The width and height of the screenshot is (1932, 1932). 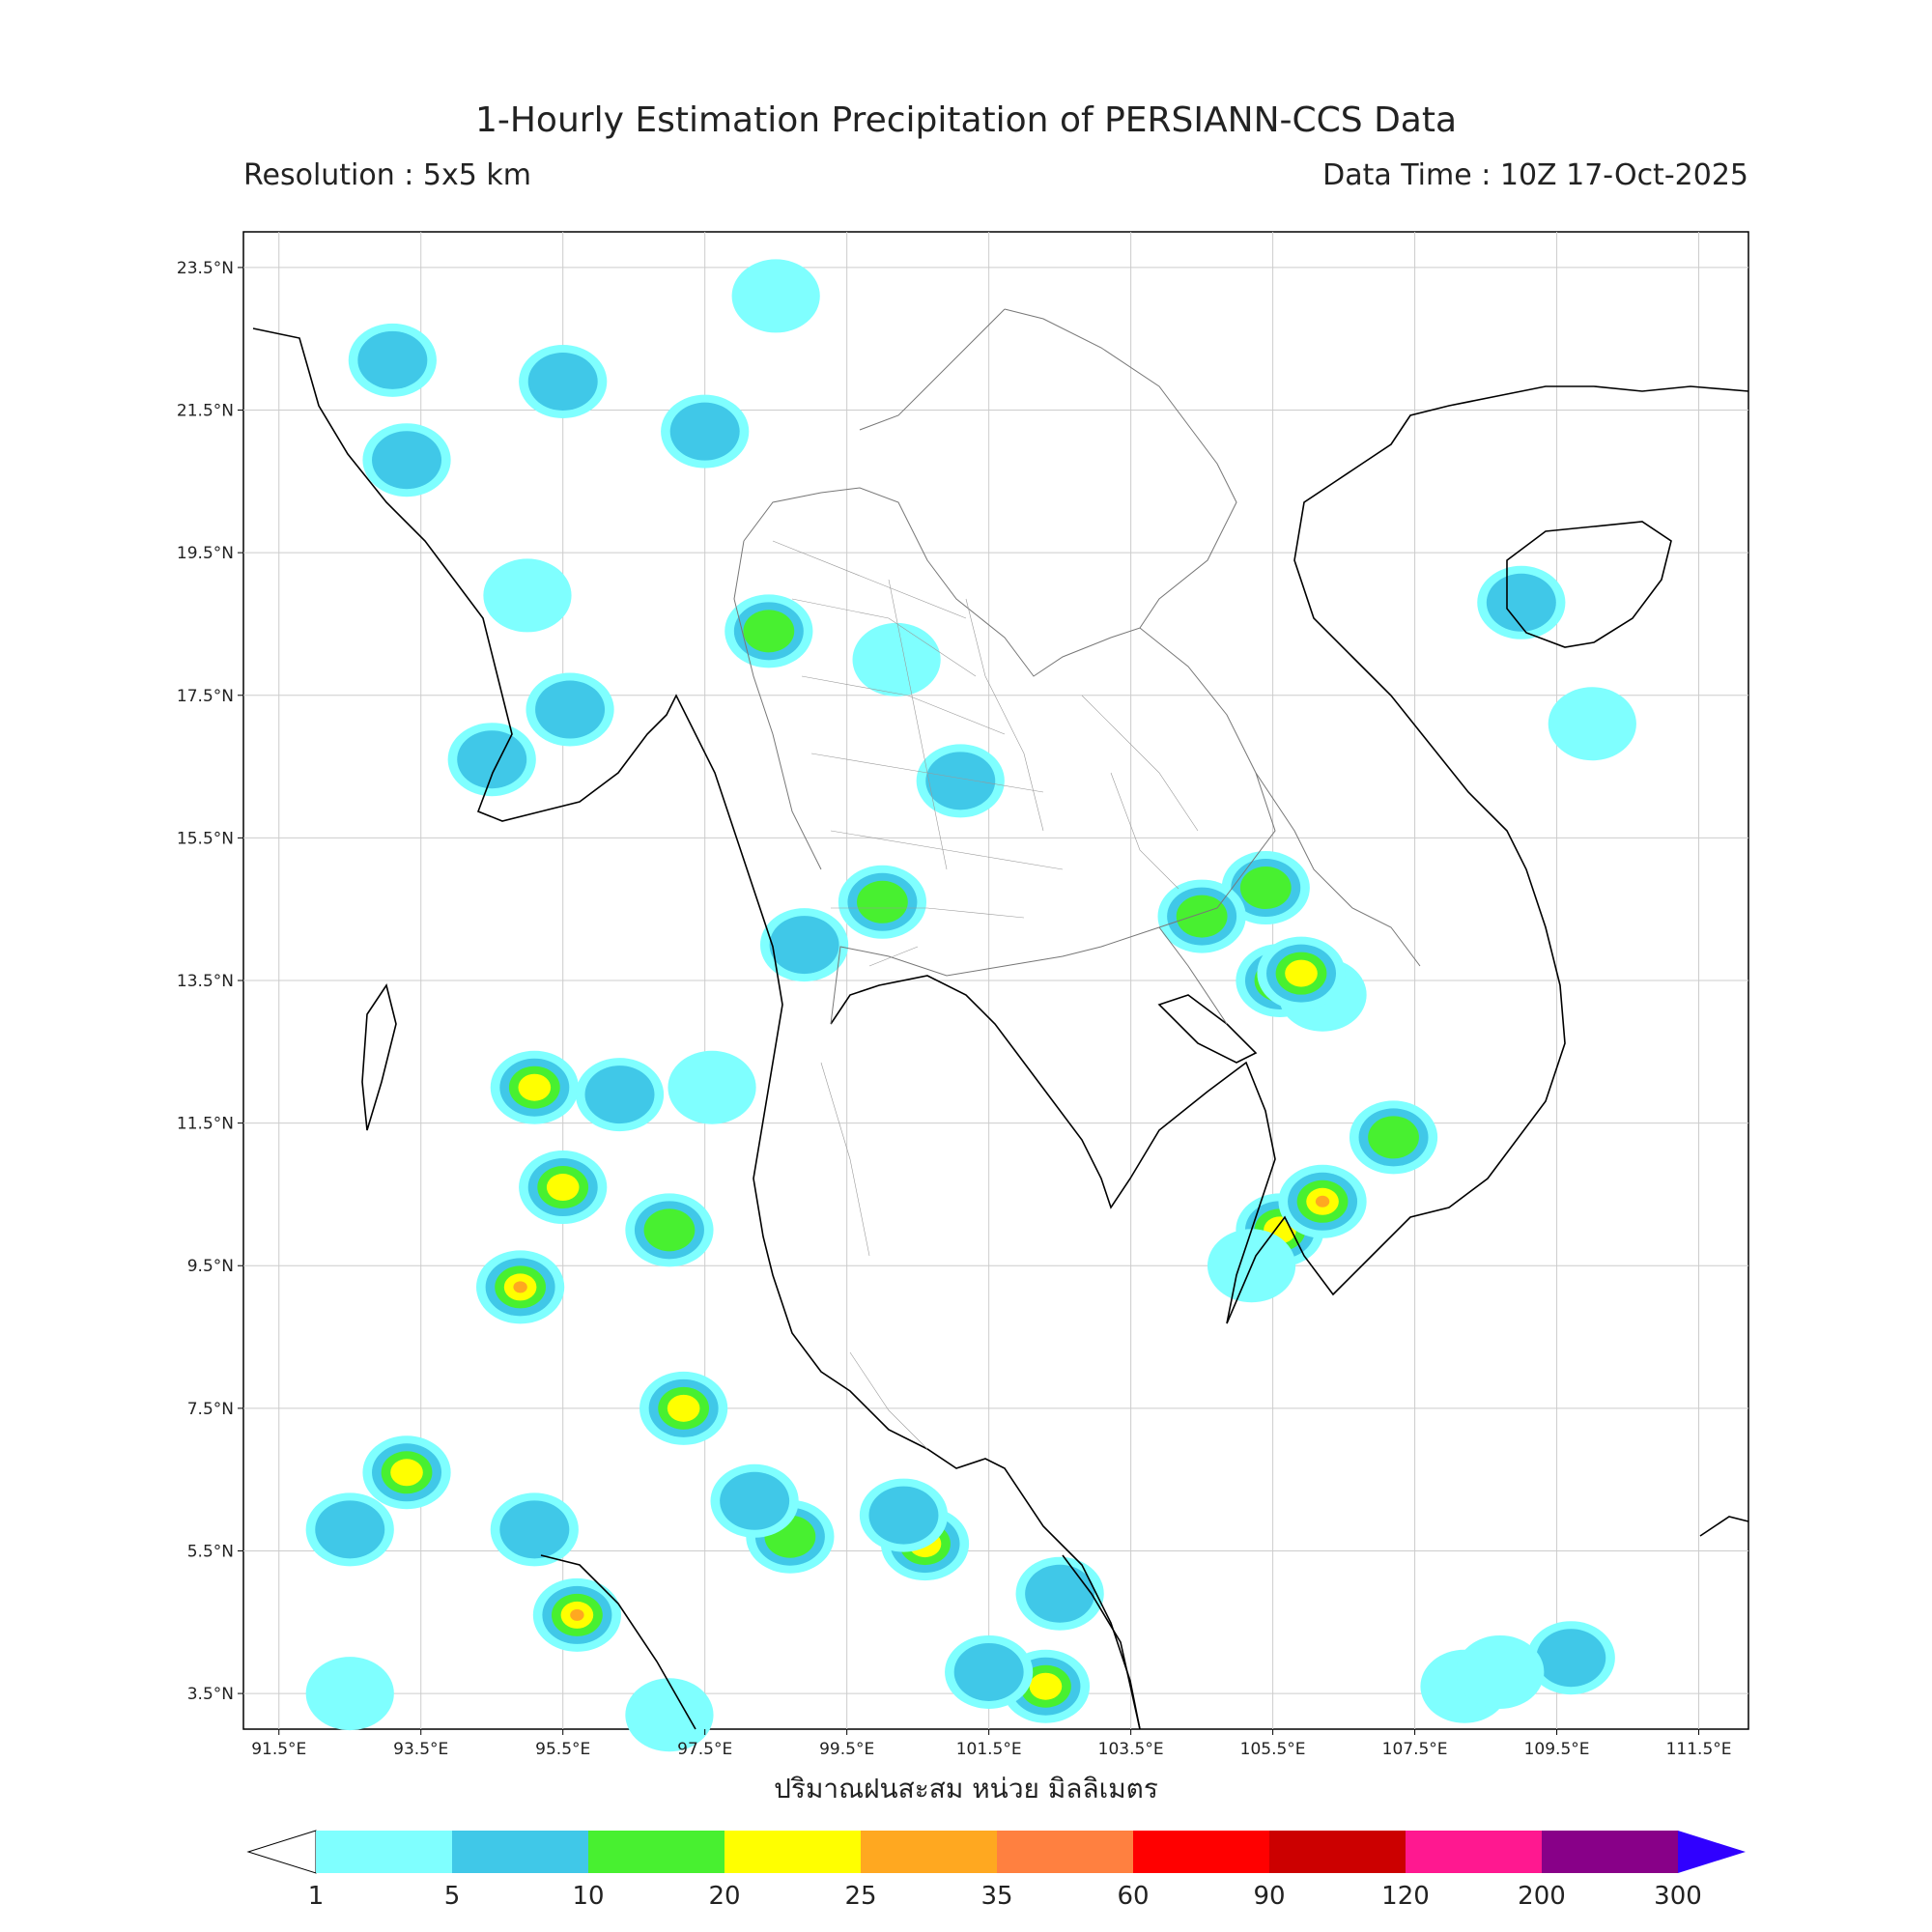 What do you see at coordinates (205, 696) in the screenshot?
I see `lat-tick-label: 17.5°N` at bounding box center [205, 696].